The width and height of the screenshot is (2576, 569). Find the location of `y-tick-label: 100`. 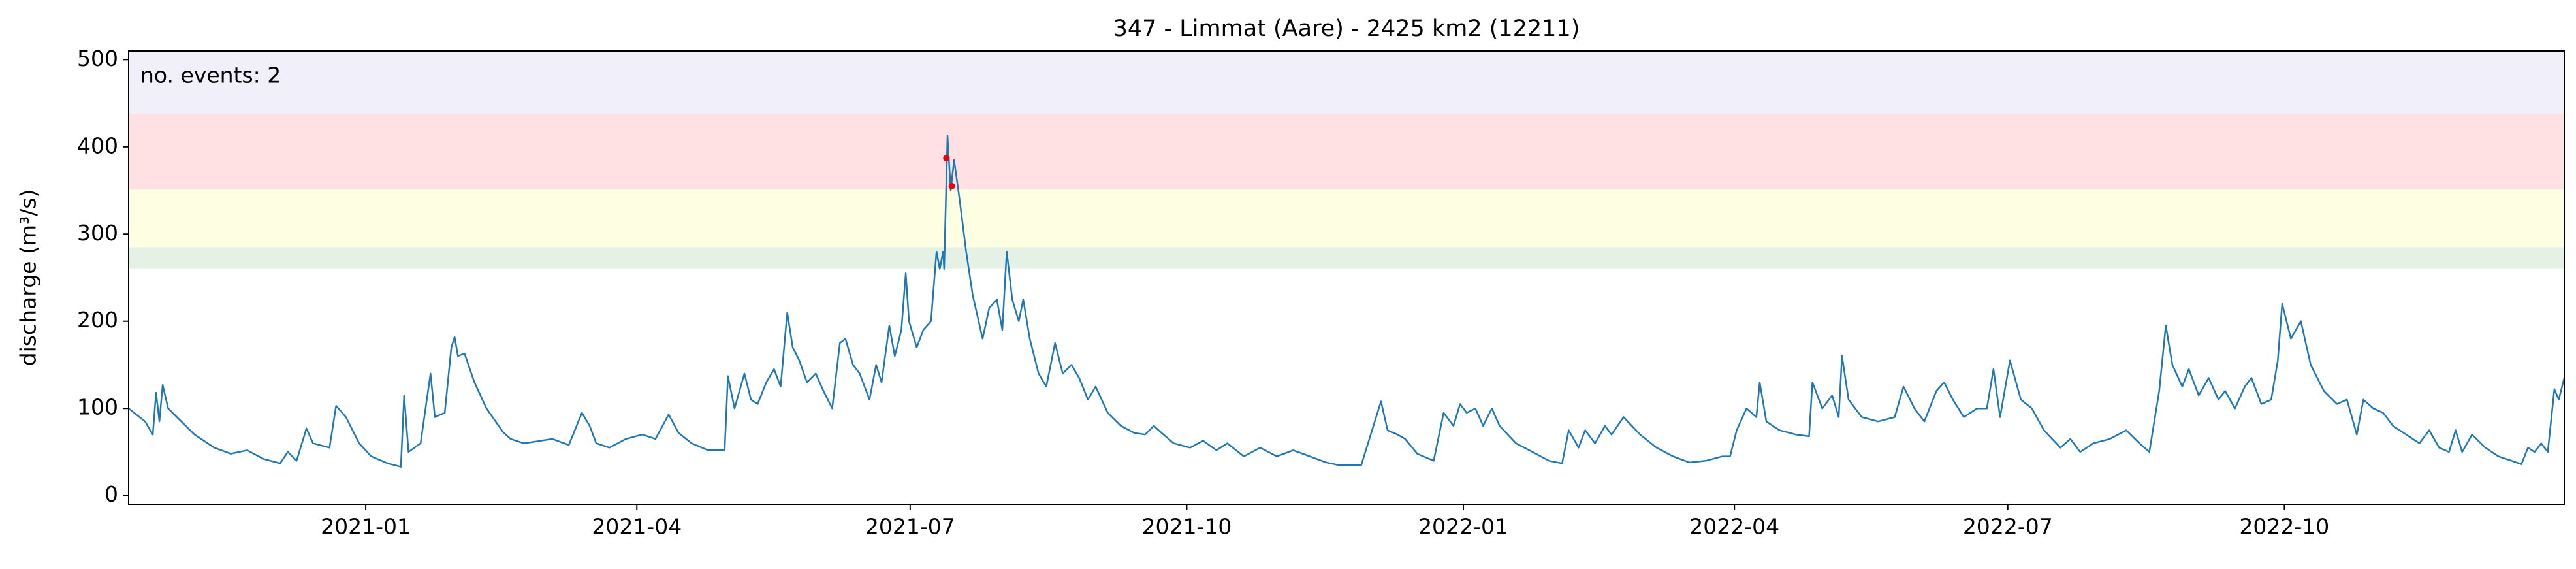

y-tick-label: 100 is located at coordinates (98, 407).